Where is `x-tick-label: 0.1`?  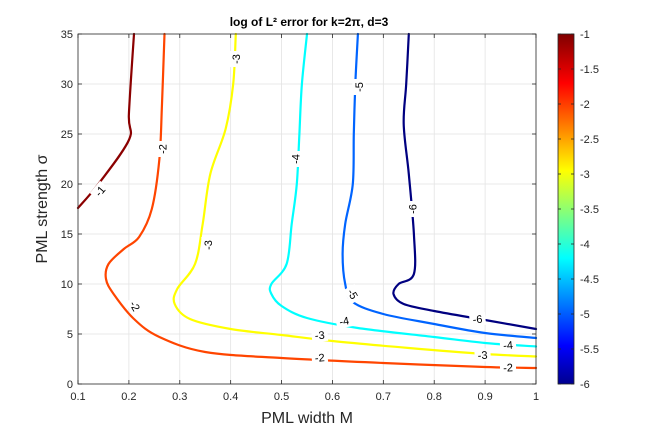 x-tick-label: 0.1 is located at coordinates (77, 397).